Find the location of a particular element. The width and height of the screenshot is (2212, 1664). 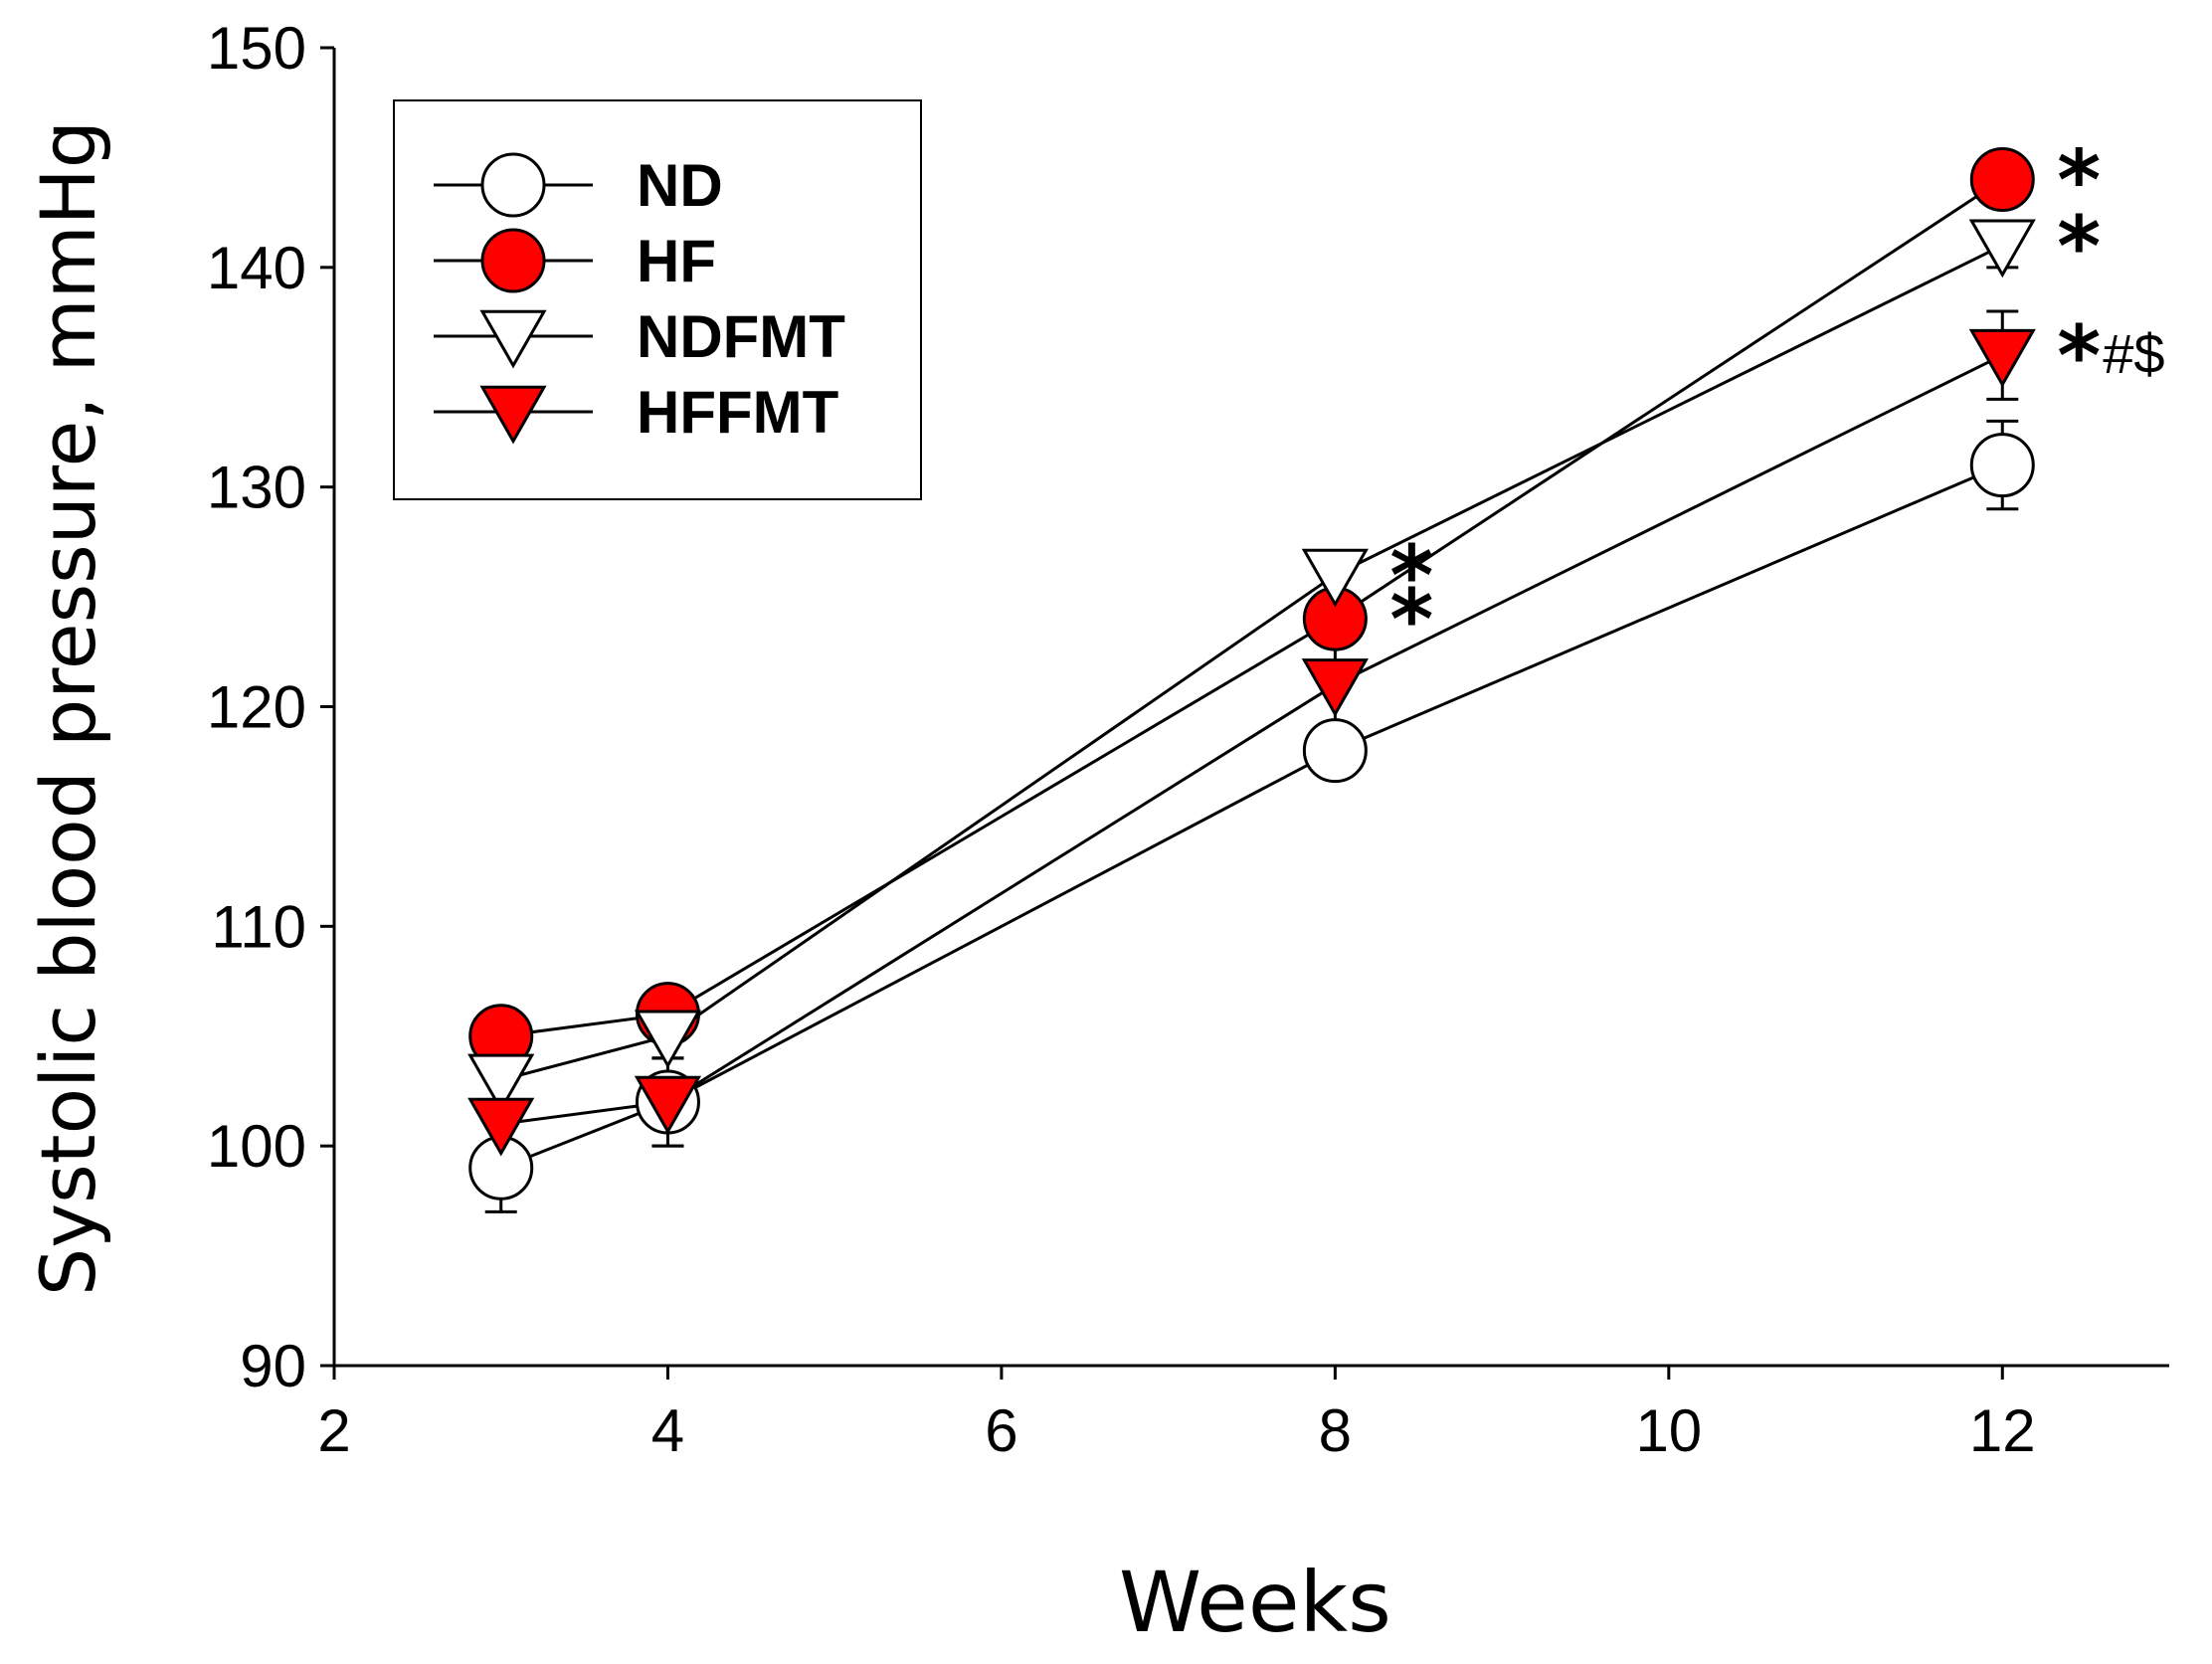

x-axis-title: Weeks is located at coordinates (1255, 1602).